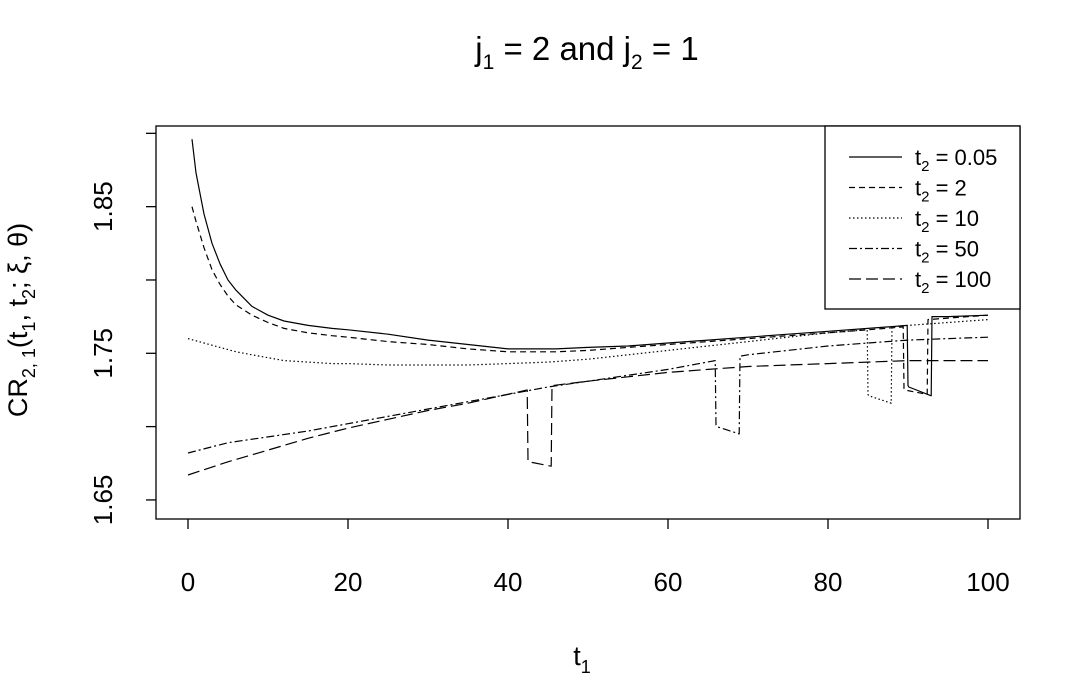 Image resolution: width=1076 pixels, height=692 pixels. I want to click on x-tick-label: 20, so click(348, 582).